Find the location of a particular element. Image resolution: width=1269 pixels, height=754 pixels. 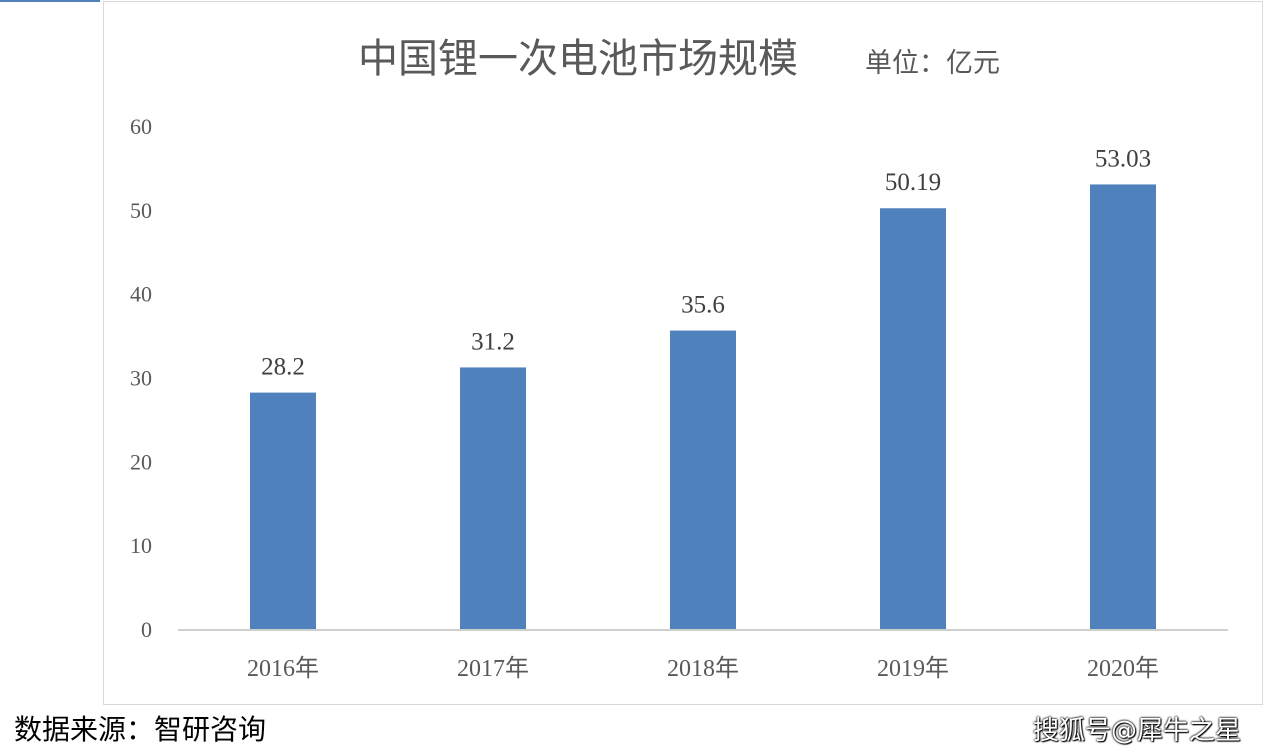

x-axis: 2016年 2017年 2018年 2019年 2020年 is located at coordinates (703, 668).